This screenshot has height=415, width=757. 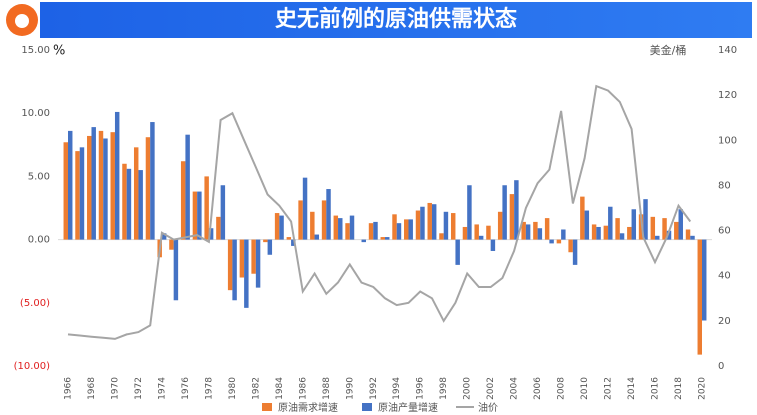 What do you see at coordinates (727, 140) in the screenshot?
I see `y2-tick-label: 100` at bounding box center [727, 140].